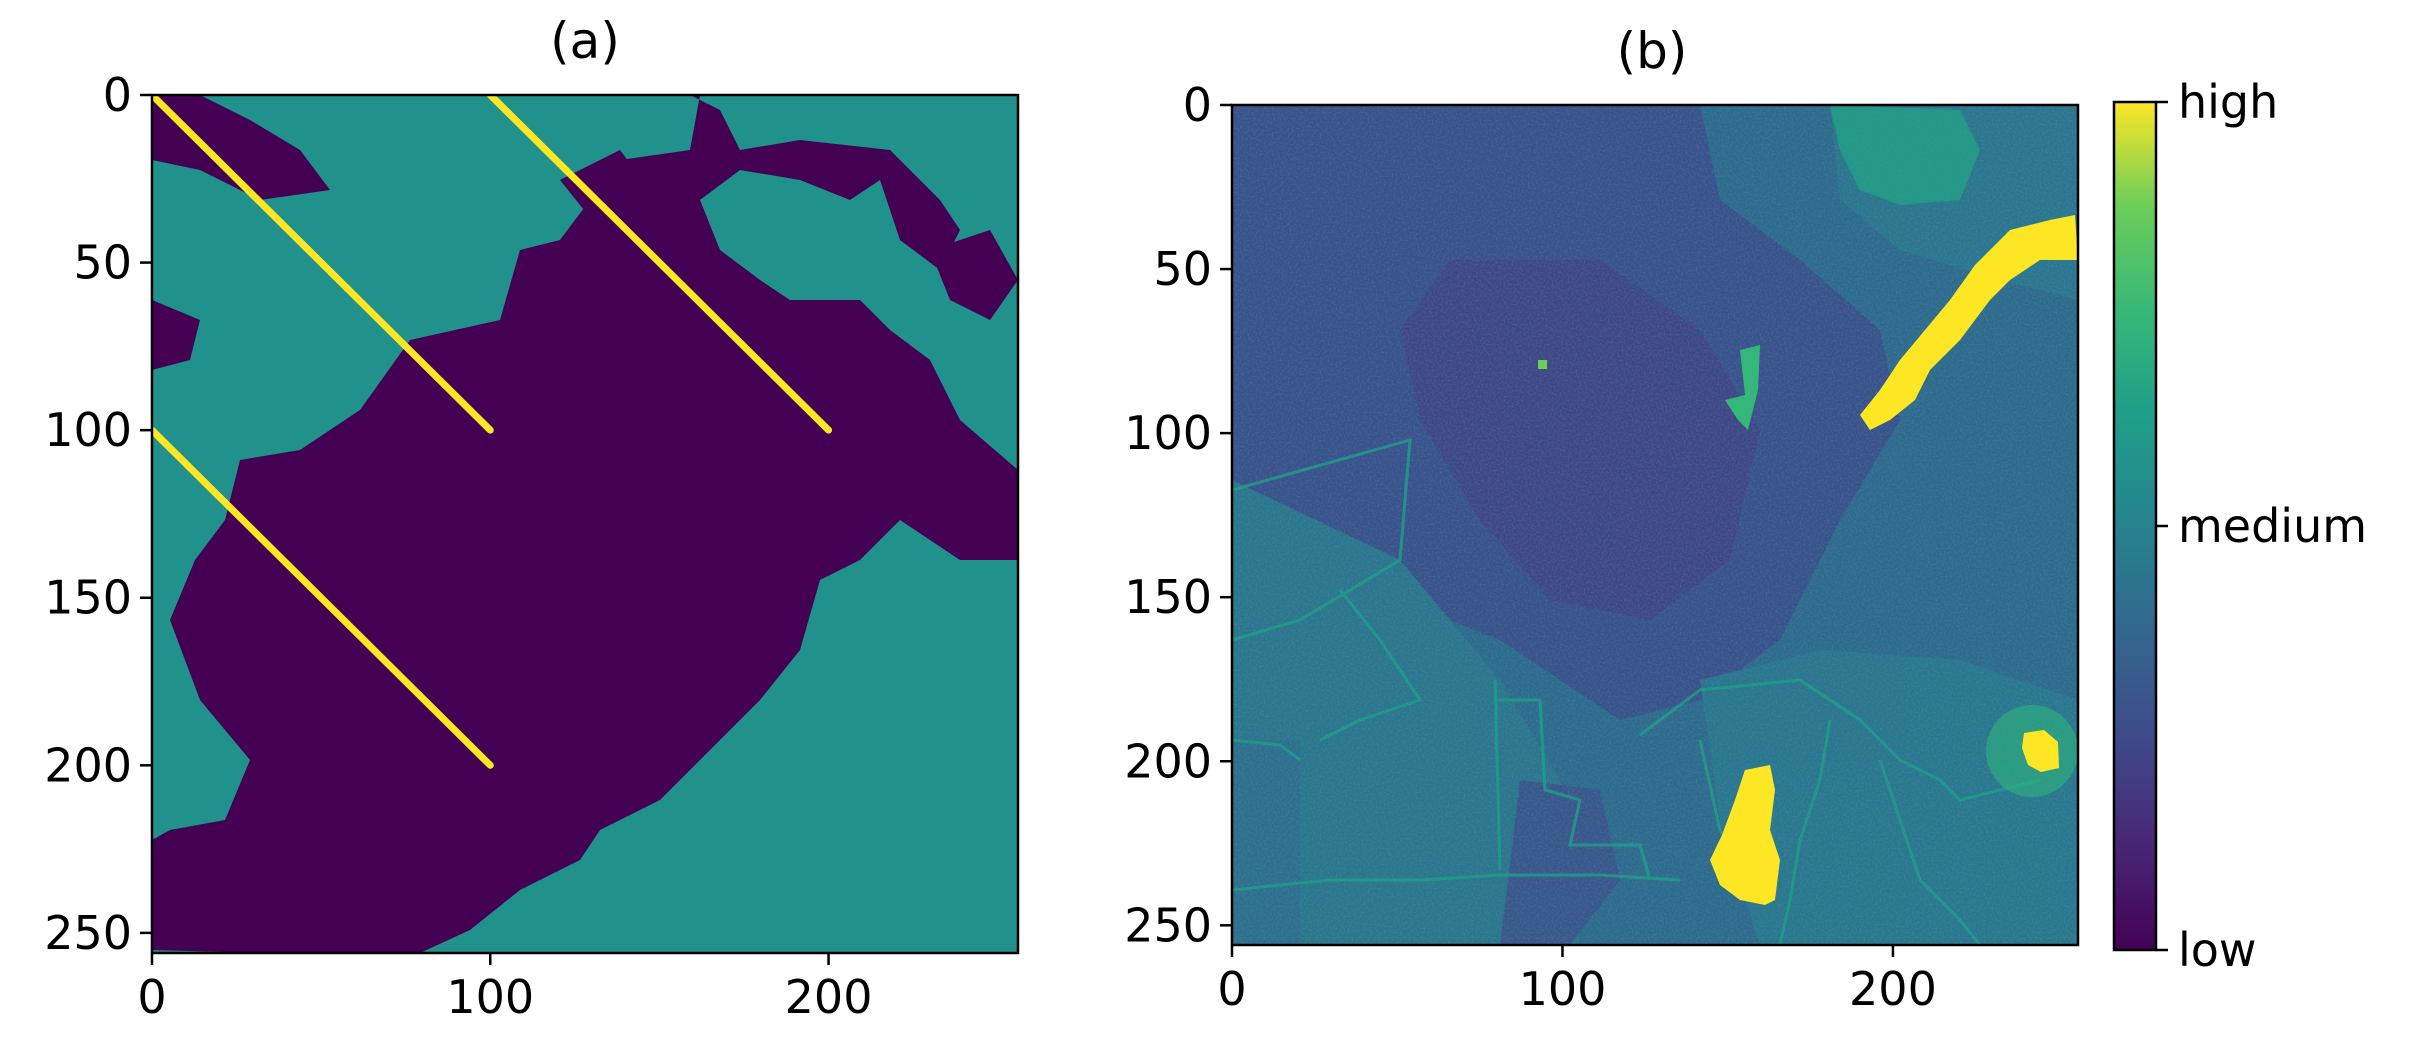 The width and height of the screenshot is (2416, 1060). I want to click on panel-b-y-tick-label: 200, so click(1168, 761).